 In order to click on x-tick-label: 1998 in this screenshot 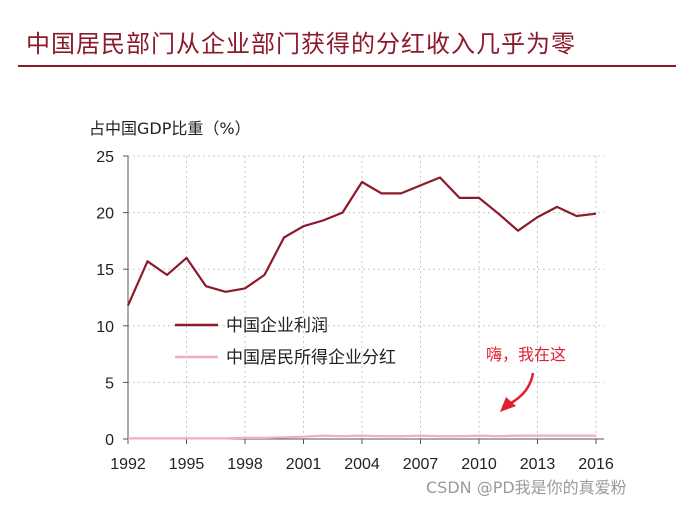, I will do `click(245, 464)`.